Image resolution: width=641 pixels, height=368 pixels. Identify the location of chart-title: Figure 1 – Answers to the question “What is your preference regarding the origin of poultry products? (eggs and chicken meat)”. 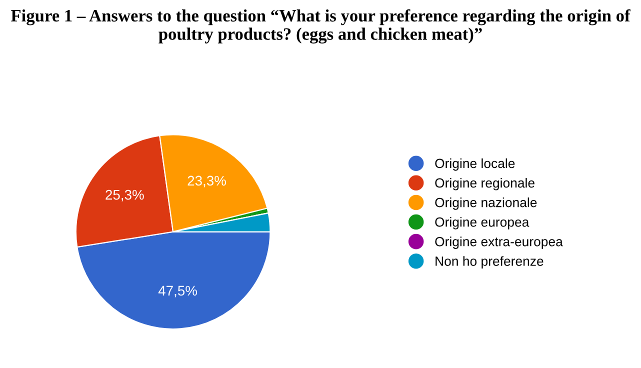
(320, 26).